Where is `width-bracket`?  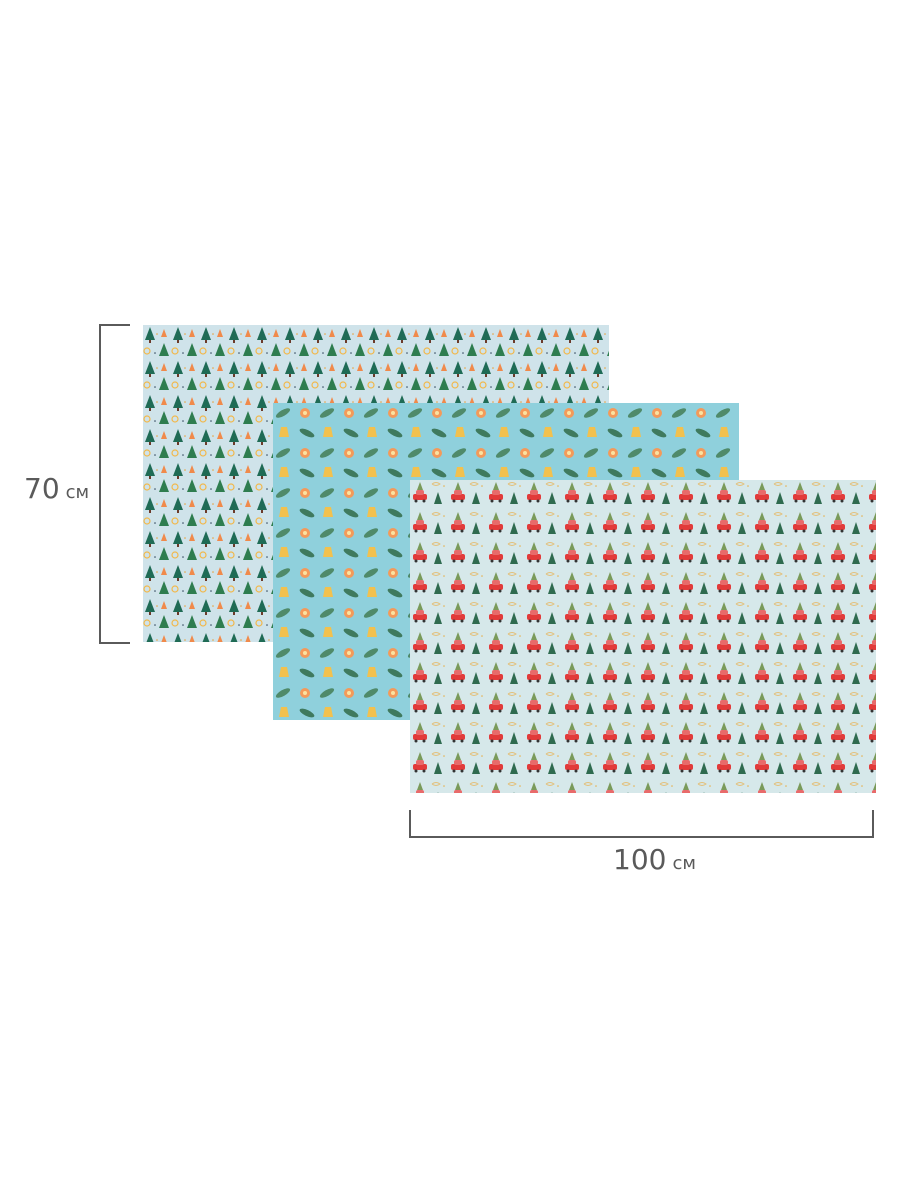 width-bracket is located at coordinates (641, 824).